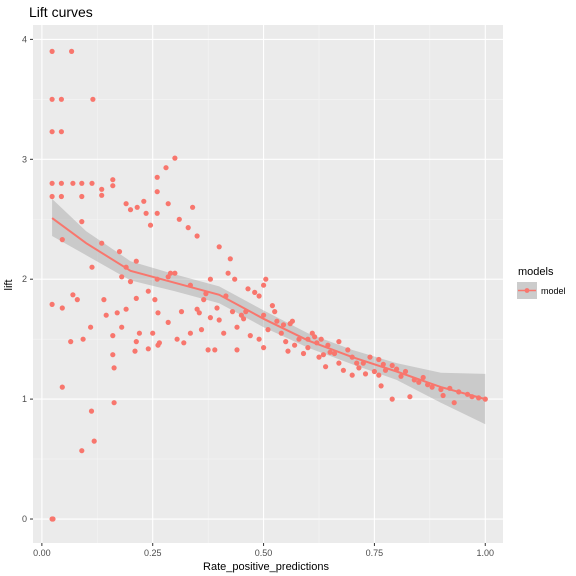 This screenshot has width=576, height=576. I want to click on y-tick-label: 2, so click(24, 279).